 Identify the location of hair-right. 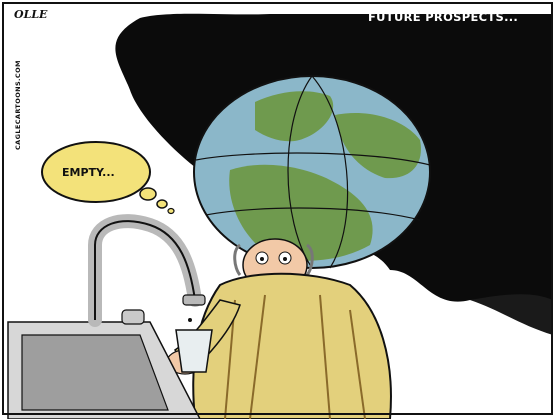
(309, 259).